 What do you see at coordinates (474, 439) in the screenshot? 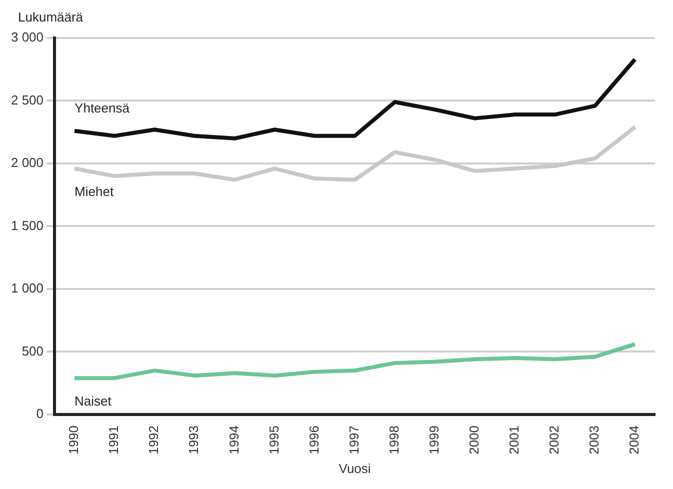
I see `x-tick-label: 2000` at bounding box center [474, 439].